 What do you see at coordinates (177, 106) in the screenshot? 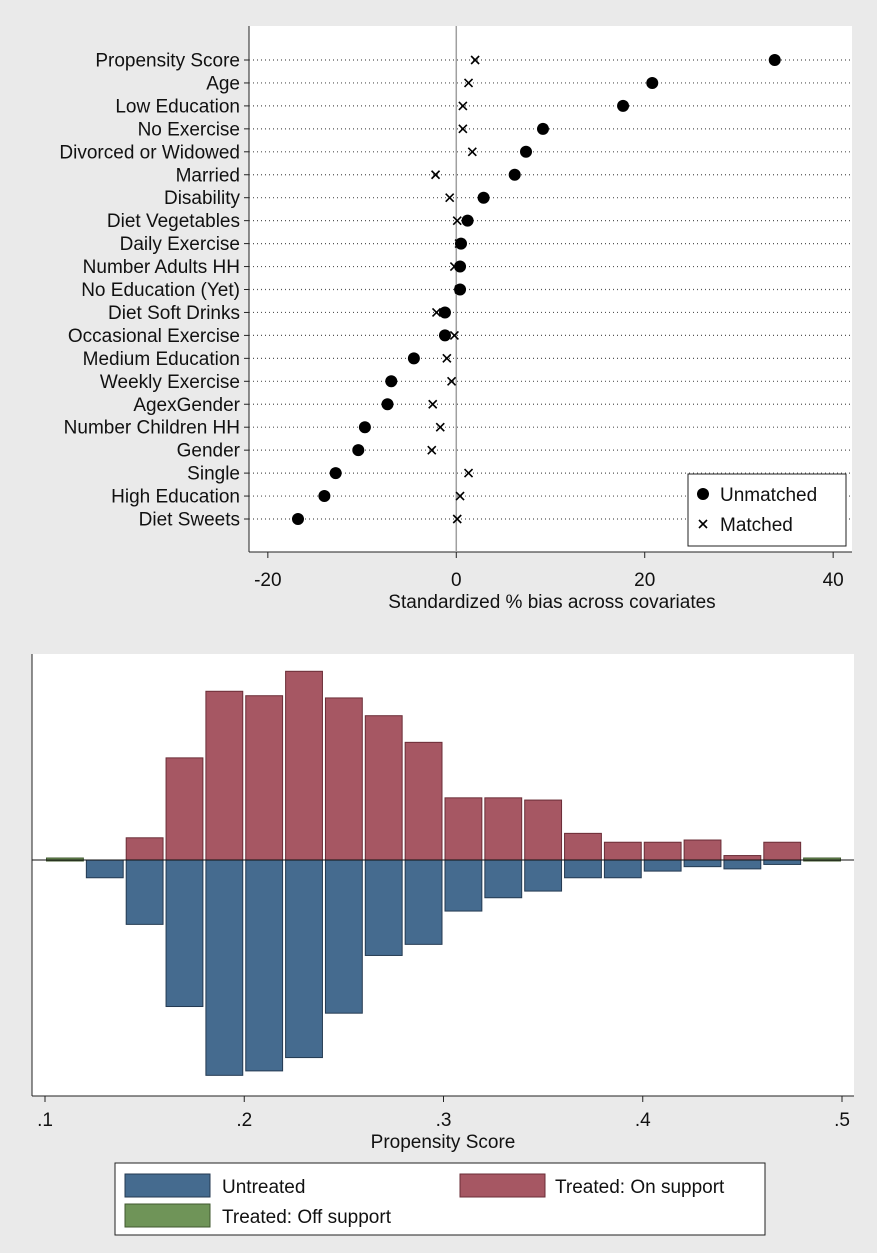
I see `covariate-label: Low Education` at bounding box center [177, 106].